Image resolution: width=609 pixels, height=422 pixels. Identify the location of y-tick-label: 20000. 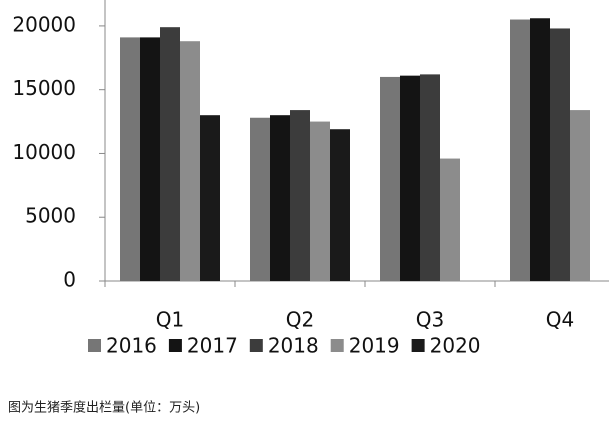
(44, 24).